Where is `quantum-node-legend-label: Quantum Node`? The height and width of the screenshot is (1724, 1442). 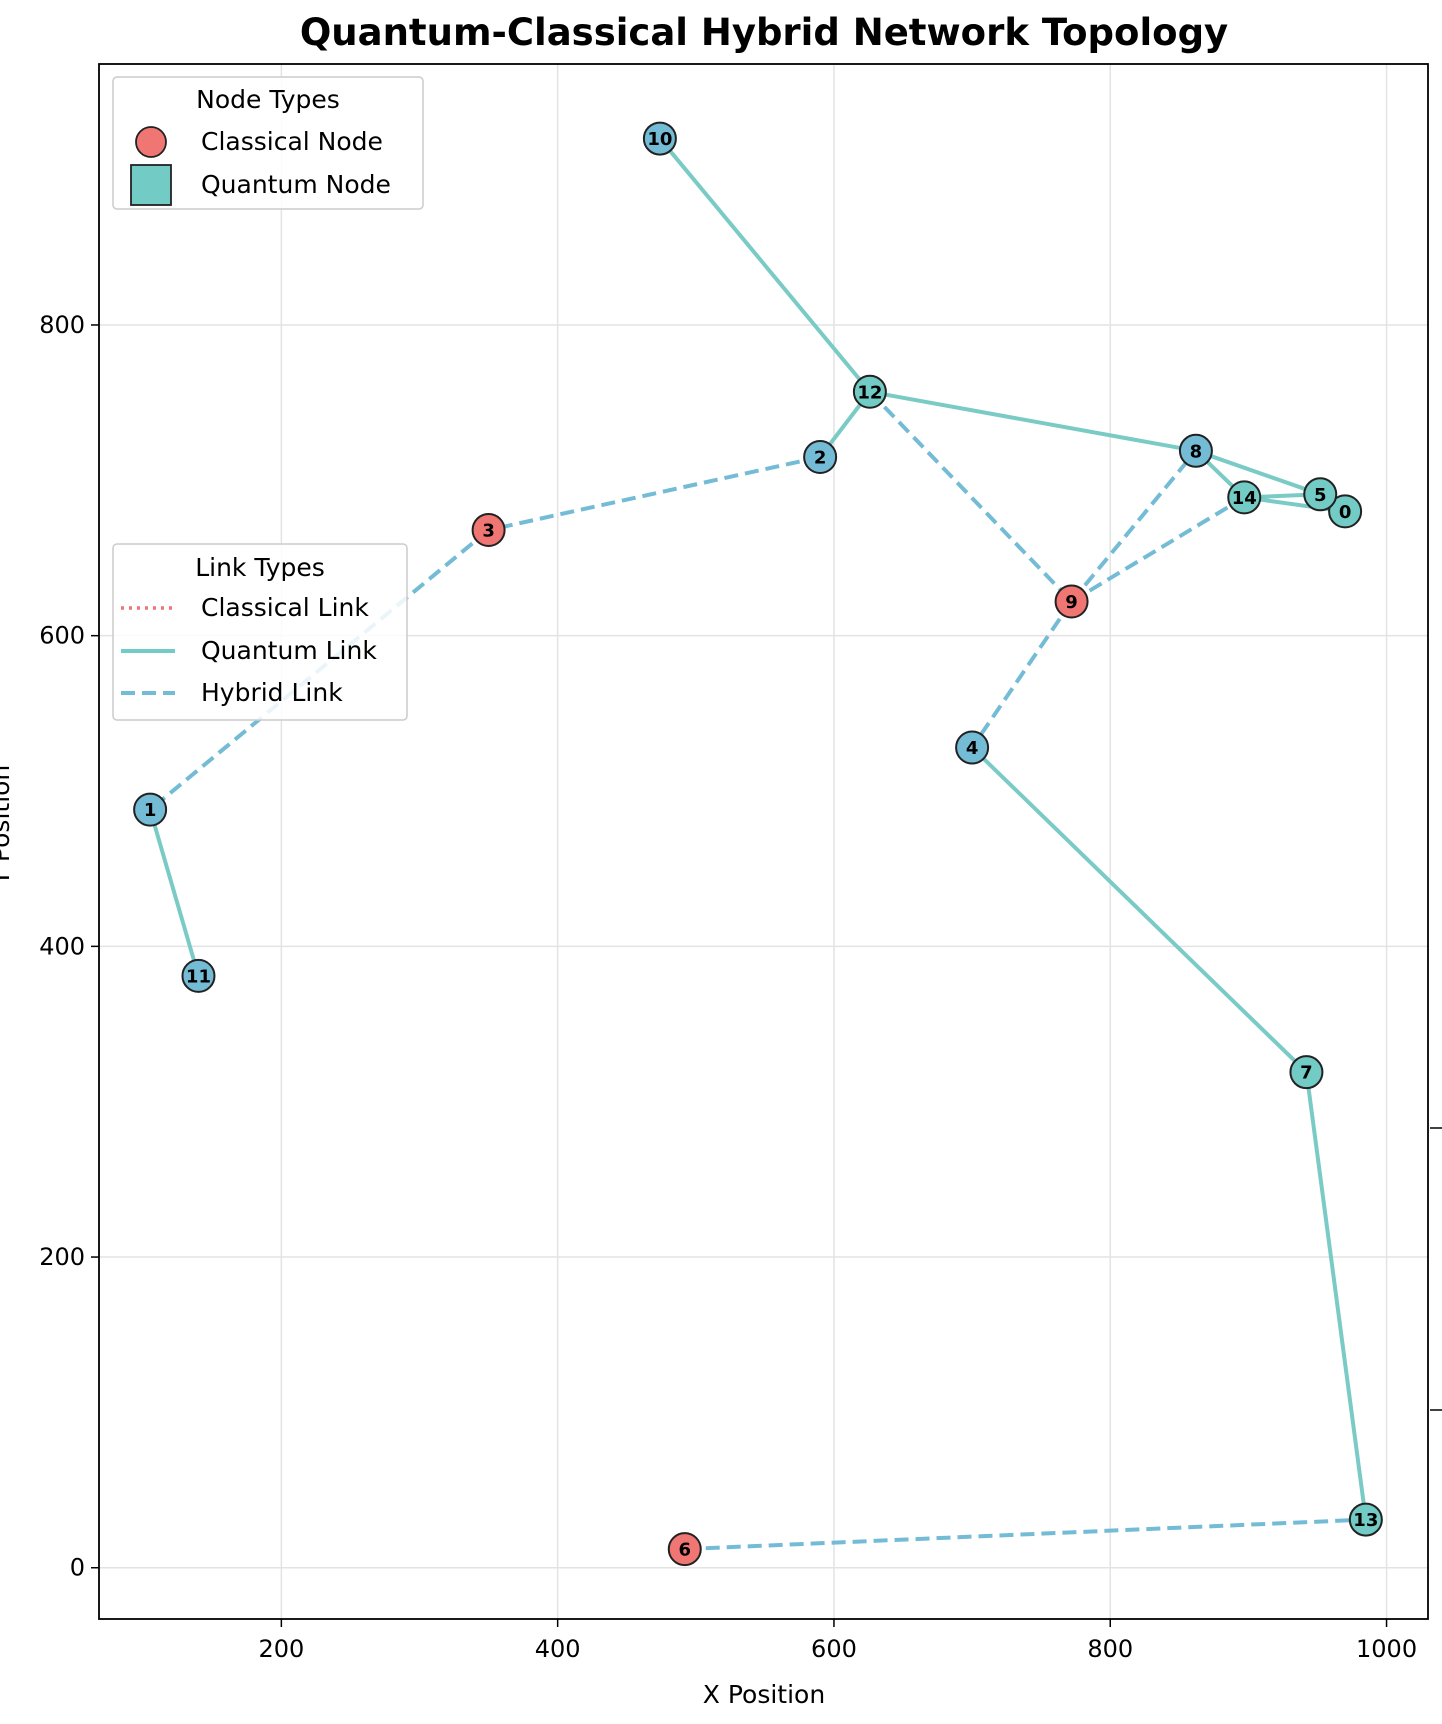
quantum-node-legend-label: Quantum Node is located at coordinates (296, 184).